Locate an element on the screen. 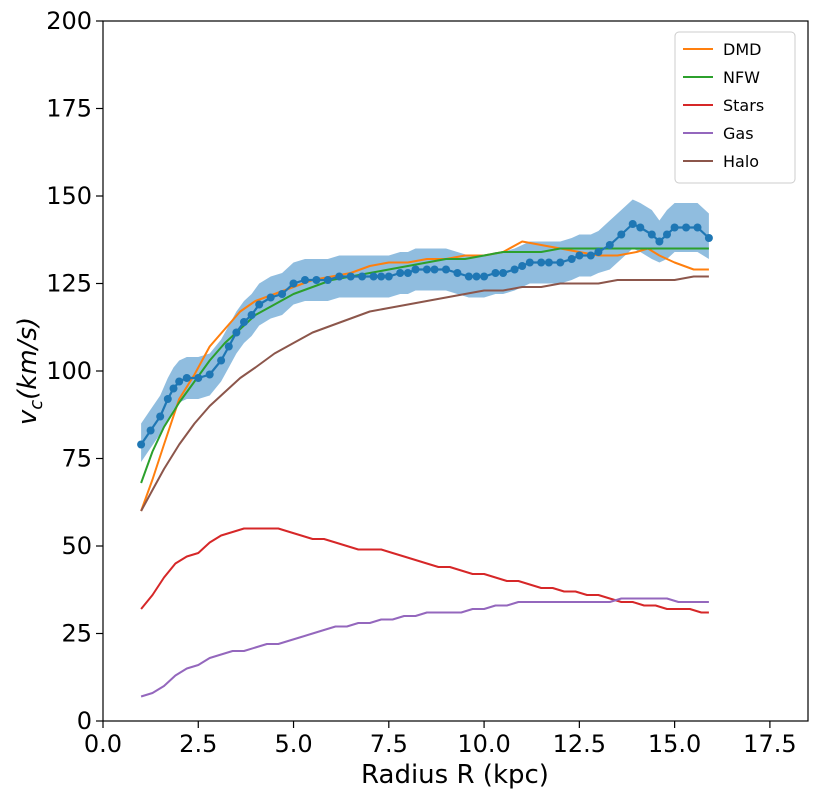 Image resolution: width=830 pixels, height=799 pixels. y-axis-title-sub: c is located at coordinates (36, 405).